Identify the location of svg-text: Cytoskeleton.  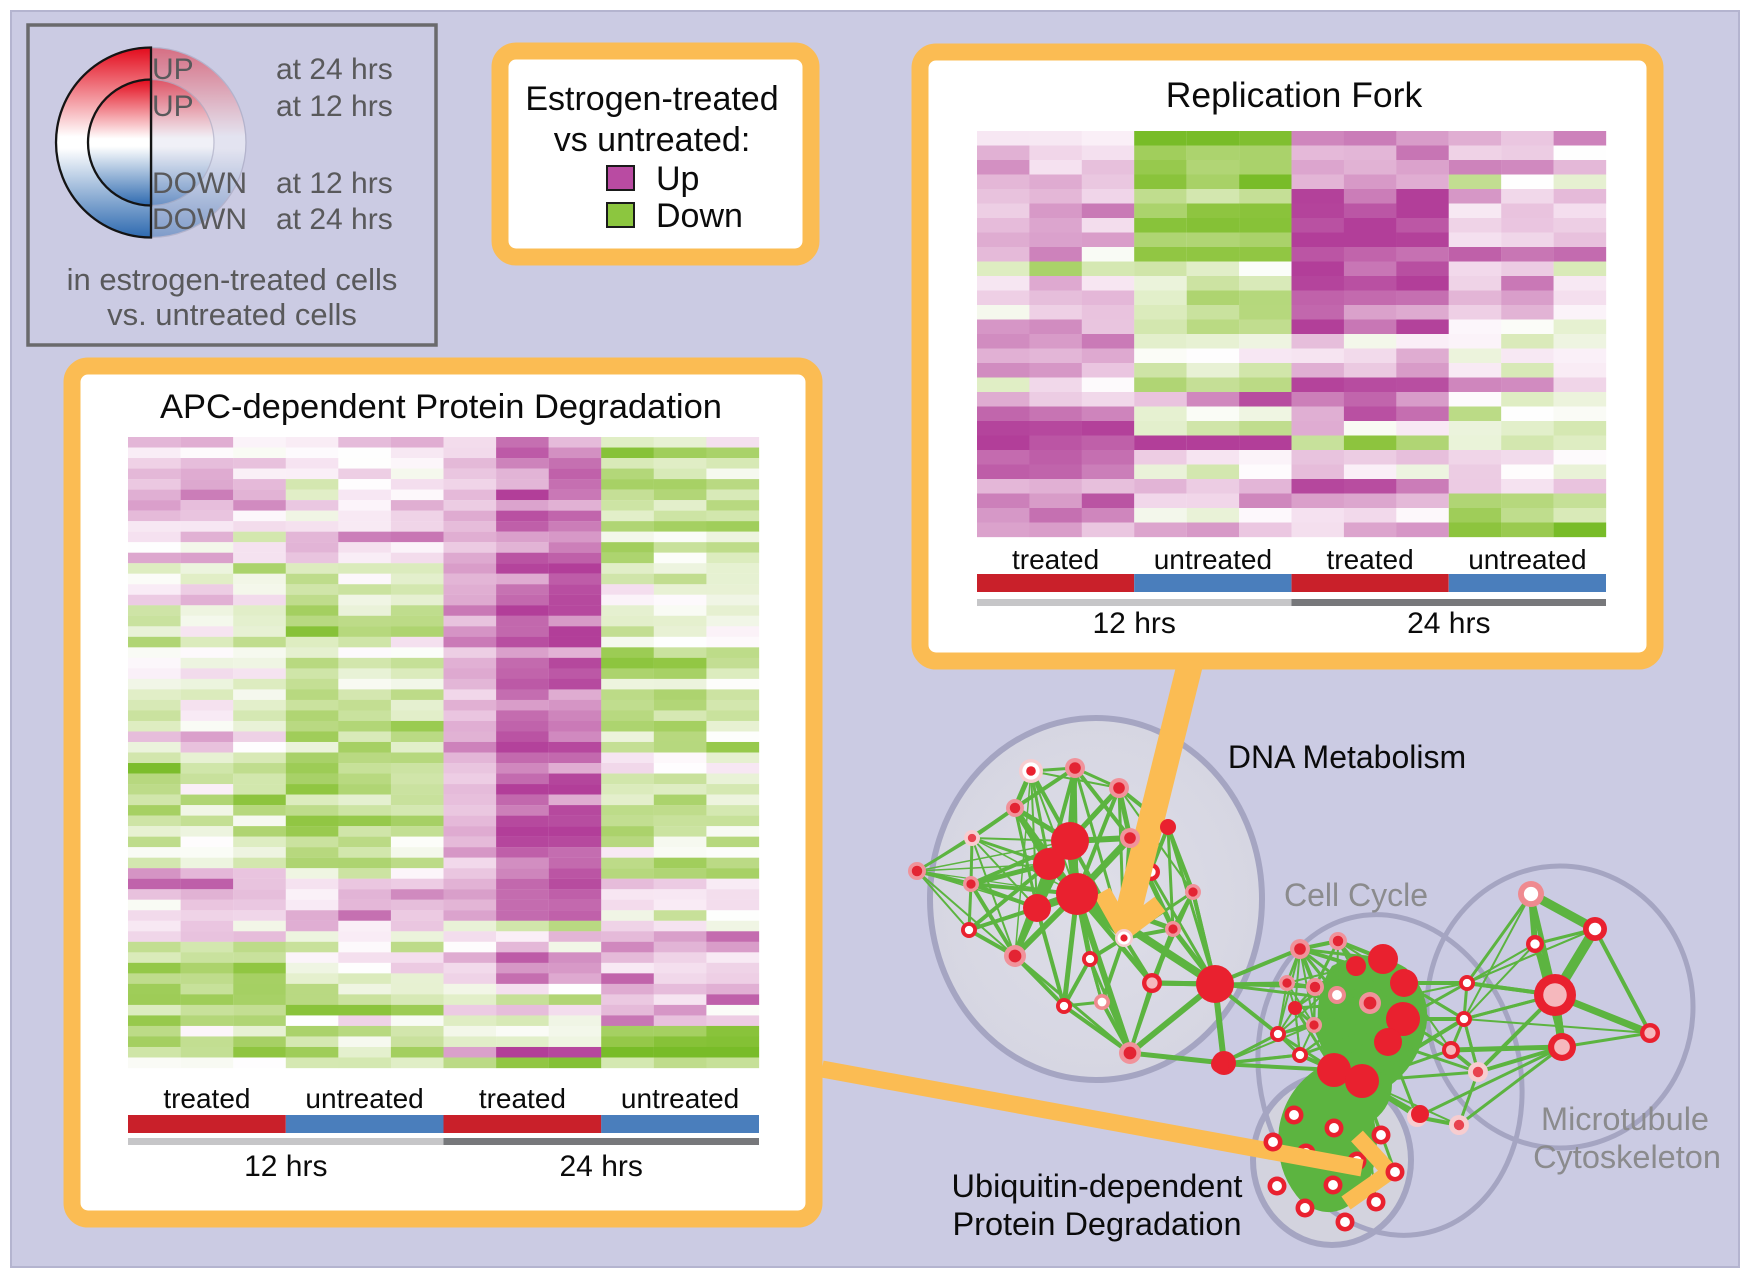
(1627, 1157).